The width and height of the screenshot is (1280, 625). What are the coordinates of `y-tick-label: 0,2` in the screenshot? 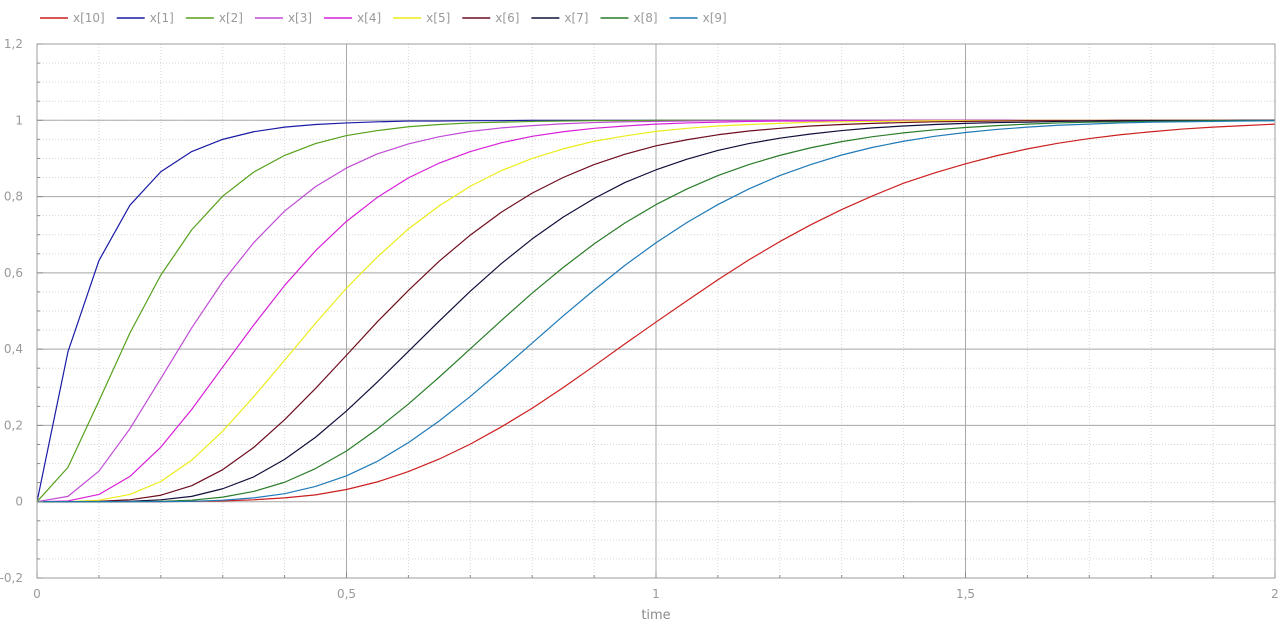 It's located at (13, 425).